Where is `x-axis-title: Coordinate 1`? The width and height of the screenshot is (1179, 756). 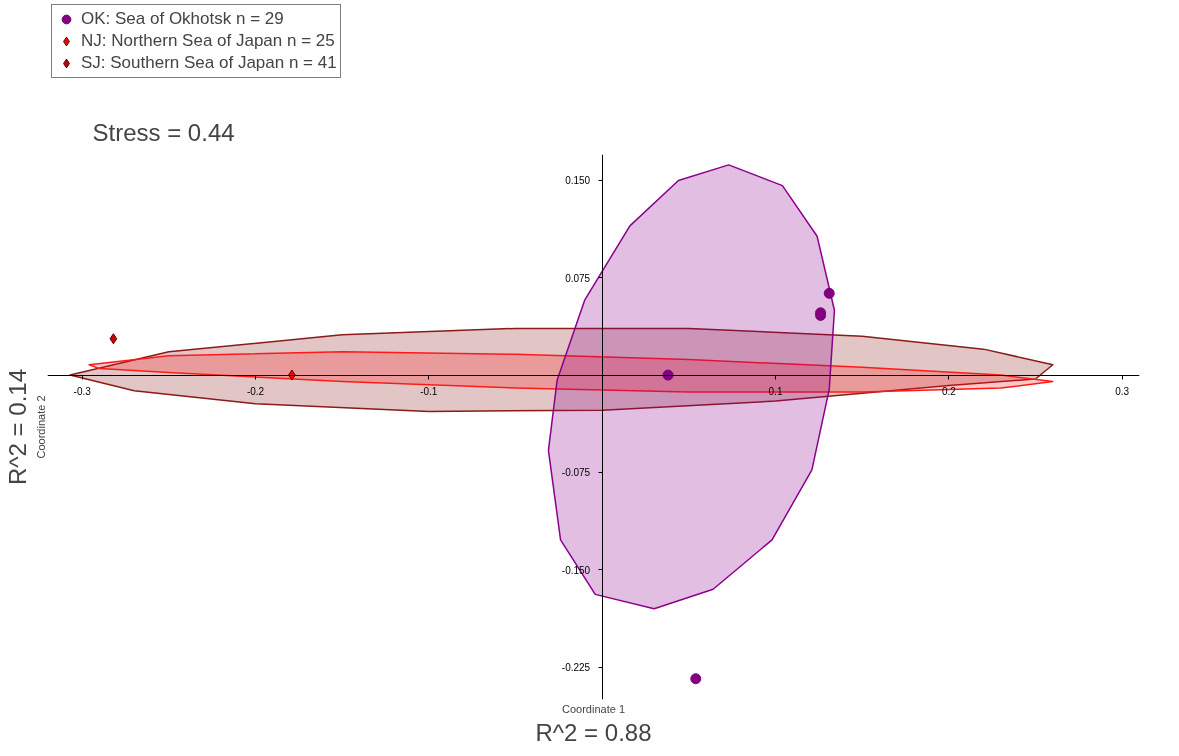 x-axis-title: Coordinate 1 is located at coordinates (594, 708).